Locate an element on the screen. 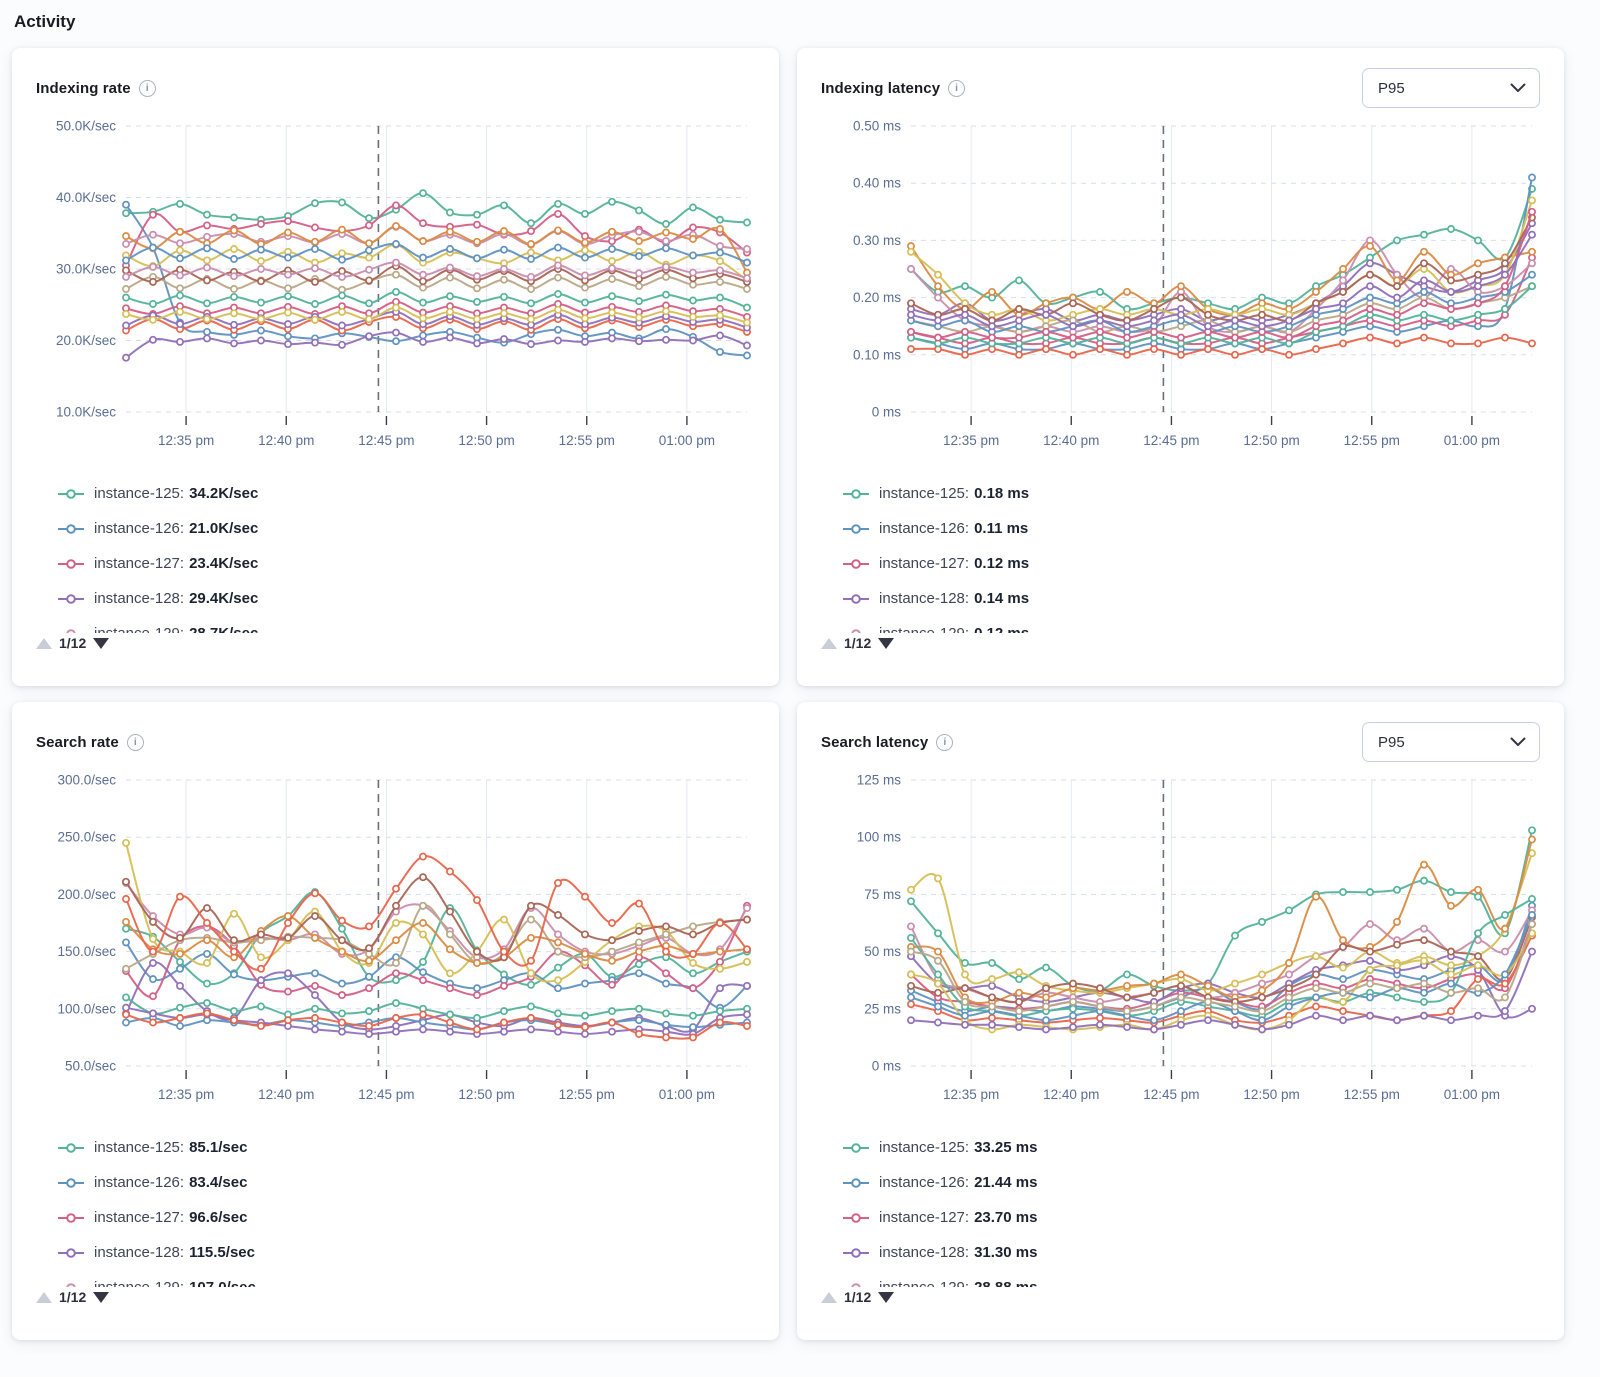  legend-item-instance-125: instance-125: 34.2K/sec is located at coordinates (406, 493).